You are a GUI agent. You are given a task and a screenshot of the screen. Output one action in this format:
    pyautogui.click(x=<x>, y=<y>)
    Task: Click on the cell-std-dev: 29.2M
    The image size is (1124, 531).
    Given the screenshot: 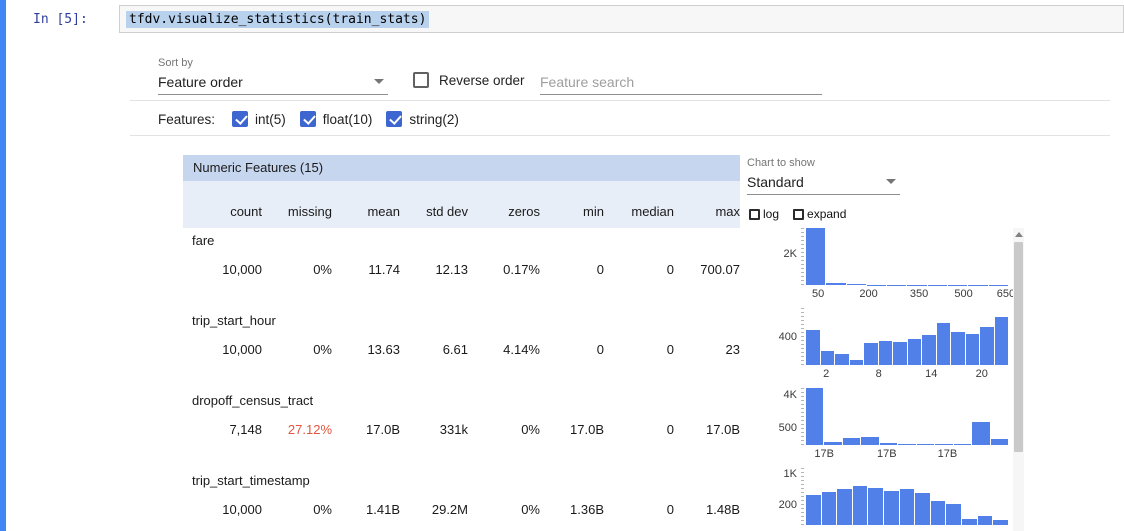 What is the action you would take?
    pyautogui.click(x=449, y=509)
    